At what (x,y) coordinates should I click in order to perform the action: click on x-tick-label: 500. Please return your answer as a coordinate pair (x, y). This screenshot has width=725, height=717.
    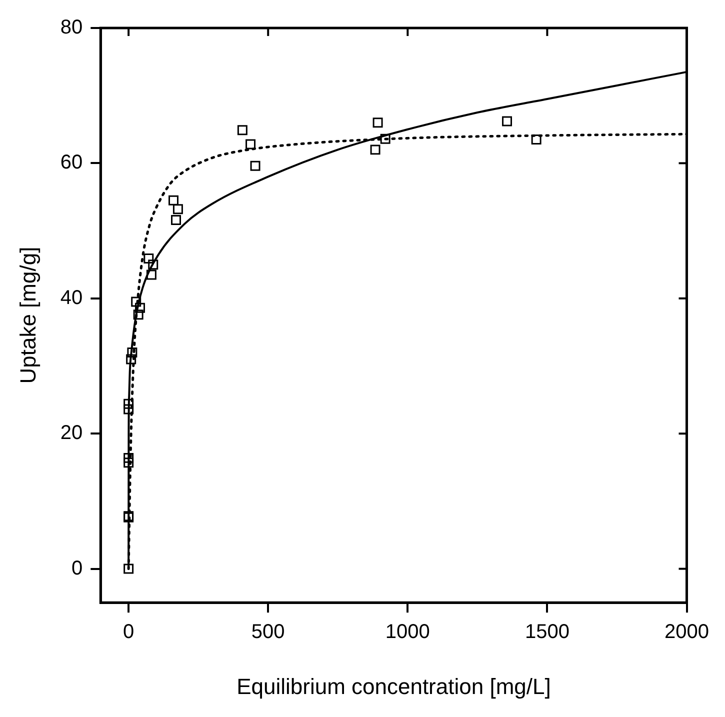
    Looking at the image, I should click on (268, 632).